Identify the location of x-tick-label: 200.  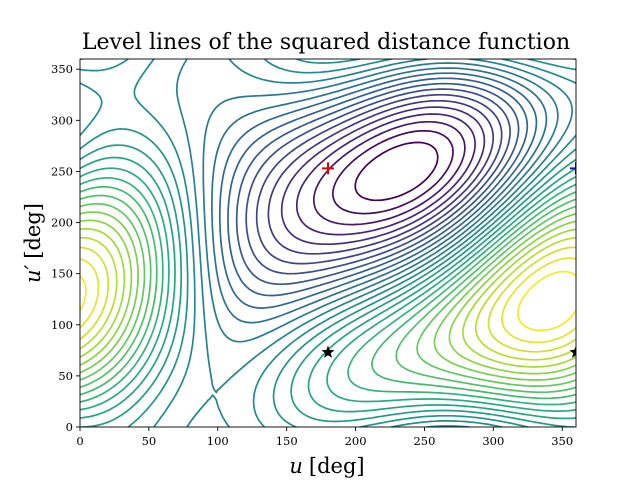
(356, 441).